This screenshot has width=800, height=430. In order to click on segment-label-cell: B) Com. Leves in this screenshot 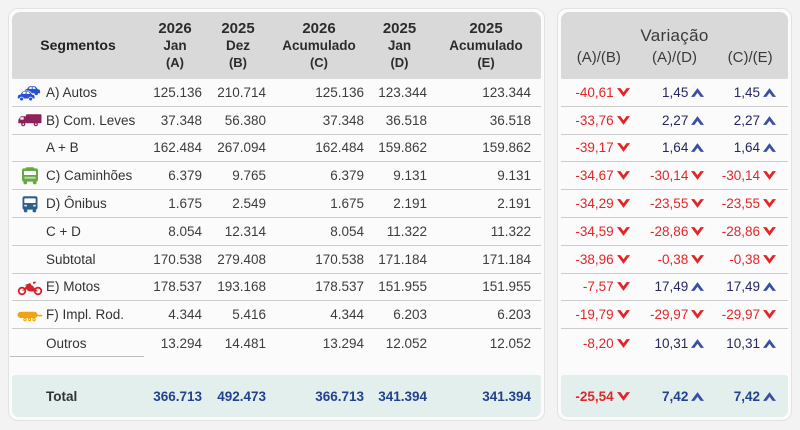, I will do `click(78, 120)`.